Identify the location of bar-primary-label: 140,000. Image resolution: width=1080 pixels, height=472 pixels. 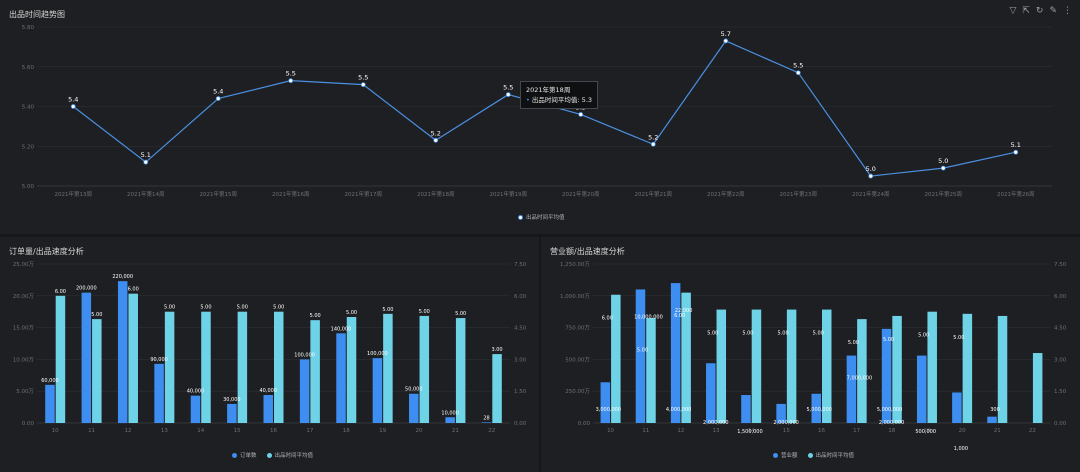
(341, 329).